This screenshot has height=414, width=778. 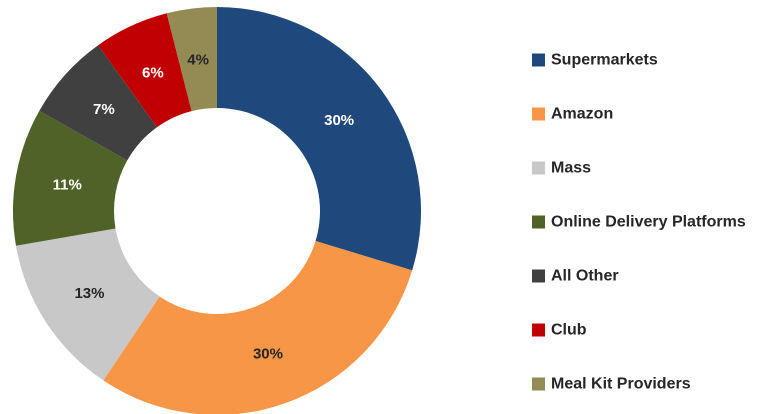 I want to click on legend-label-supermarkets: Supermarkets, so click(x=604, y=60).